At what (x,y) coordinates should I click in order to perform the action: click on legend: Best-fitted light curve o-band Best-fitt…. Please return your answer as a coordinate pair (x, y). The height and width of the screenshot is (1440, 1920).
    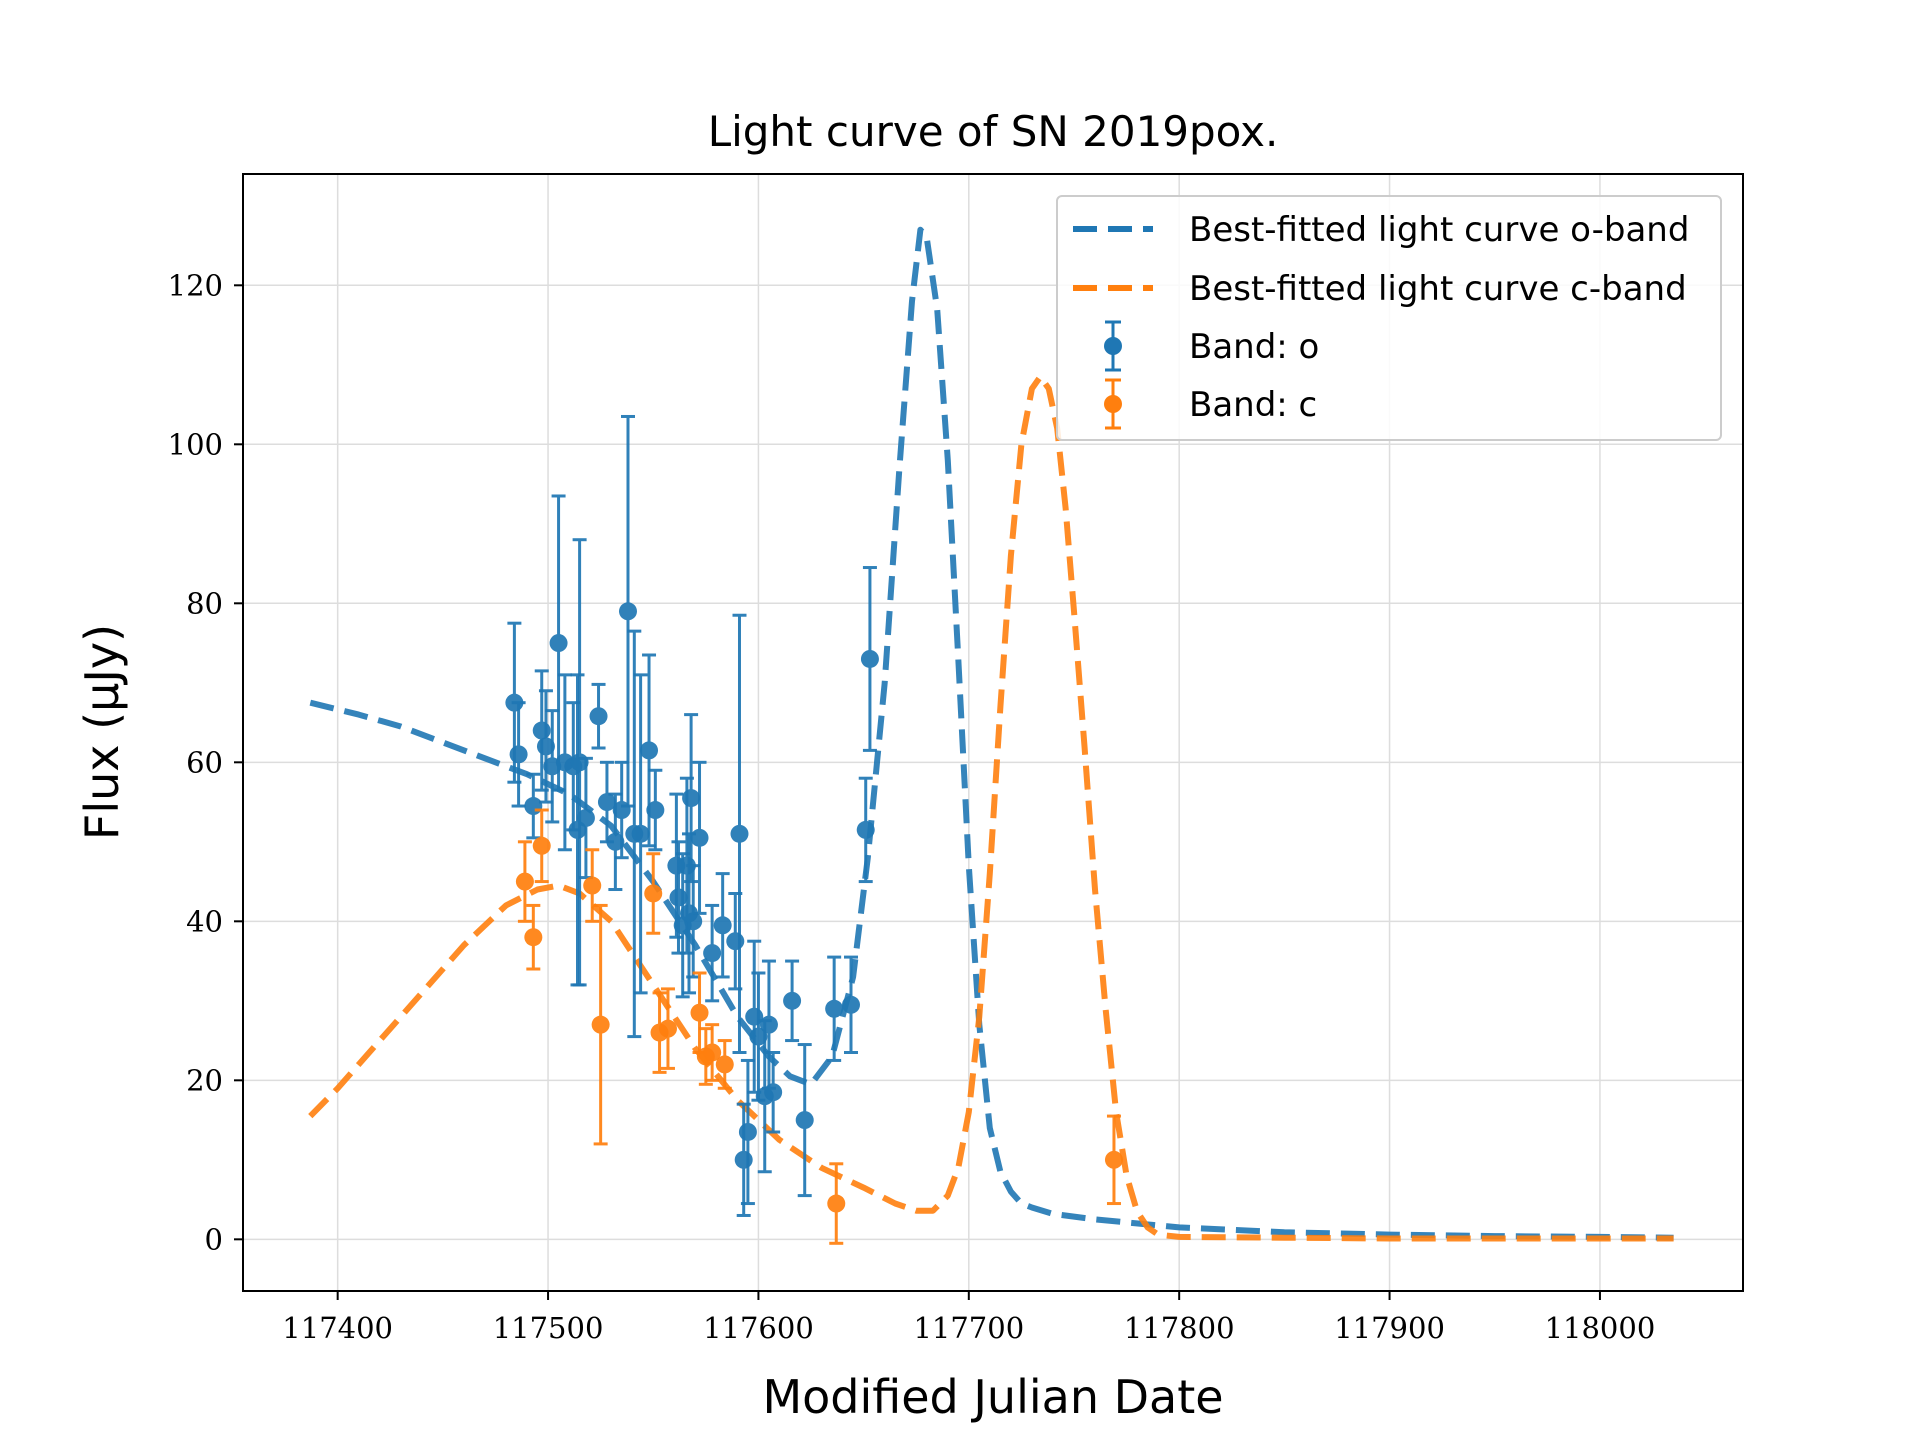
    Looking at the image, I should click on (1389, 318).